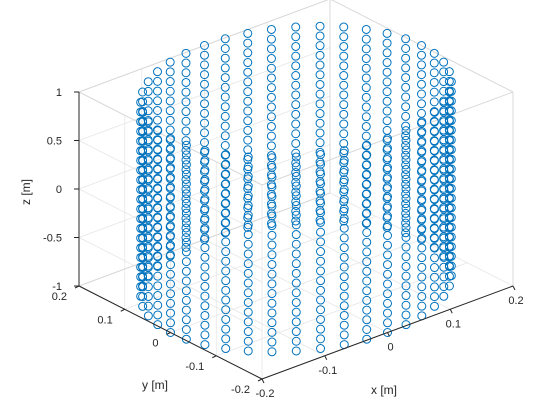 The width and height of the screenshot is (560, 420). What do you see at coordinates (265, 394) in the screenshot?
I see `x-tick-label: -0.2` at bounding box center [265, 394].